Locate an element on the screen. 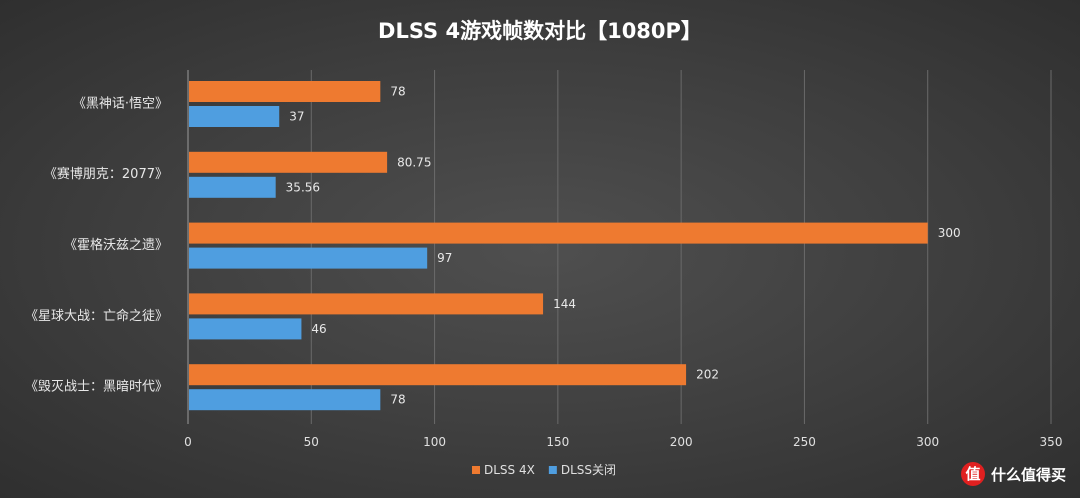  data-label: 300 is located at coordinates (949, 233).